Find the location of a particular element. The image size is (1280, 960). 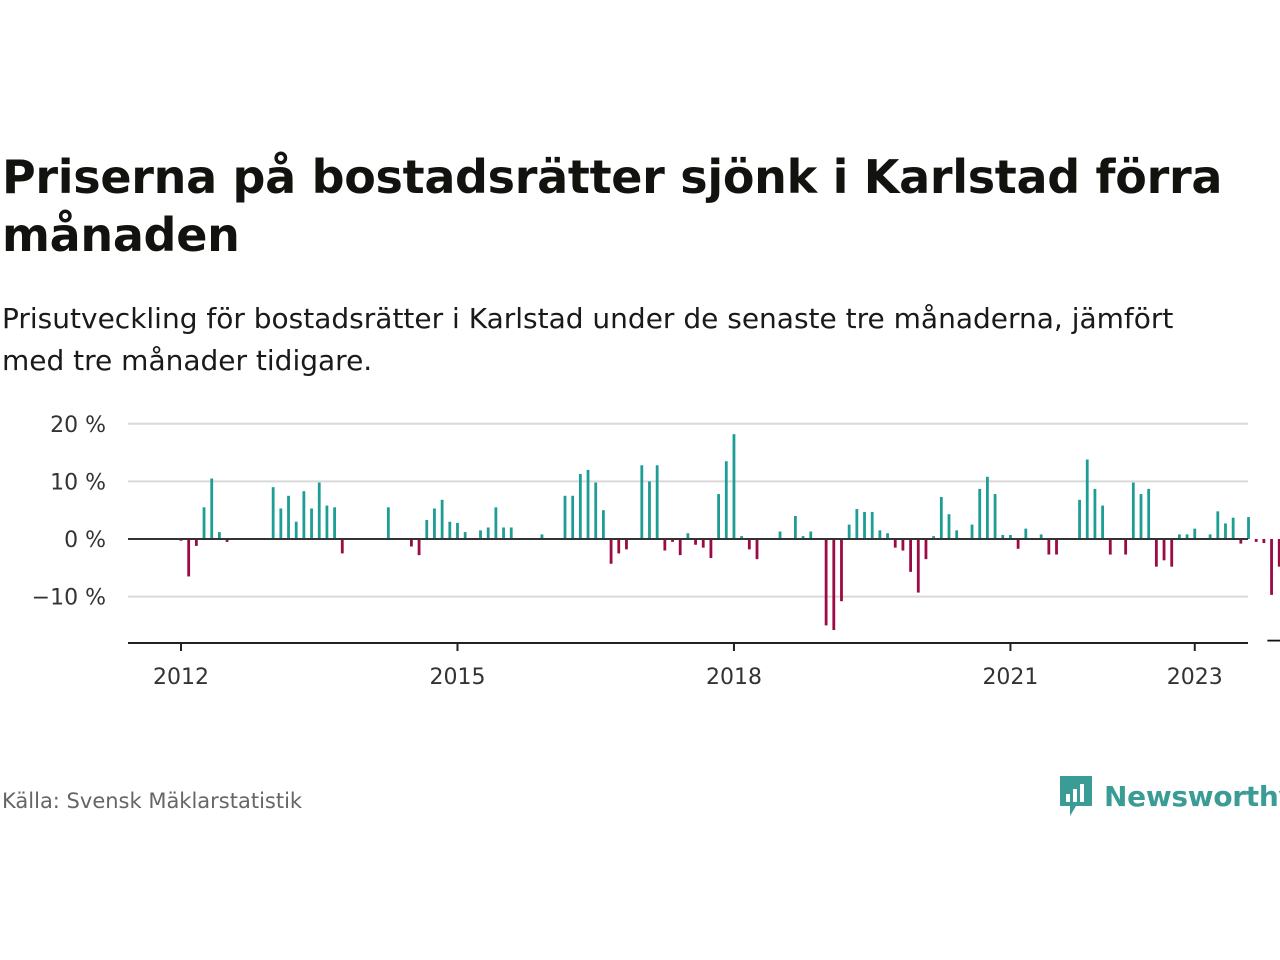

last-value-annotation: −14 % is located at coordinates (1272, 640).